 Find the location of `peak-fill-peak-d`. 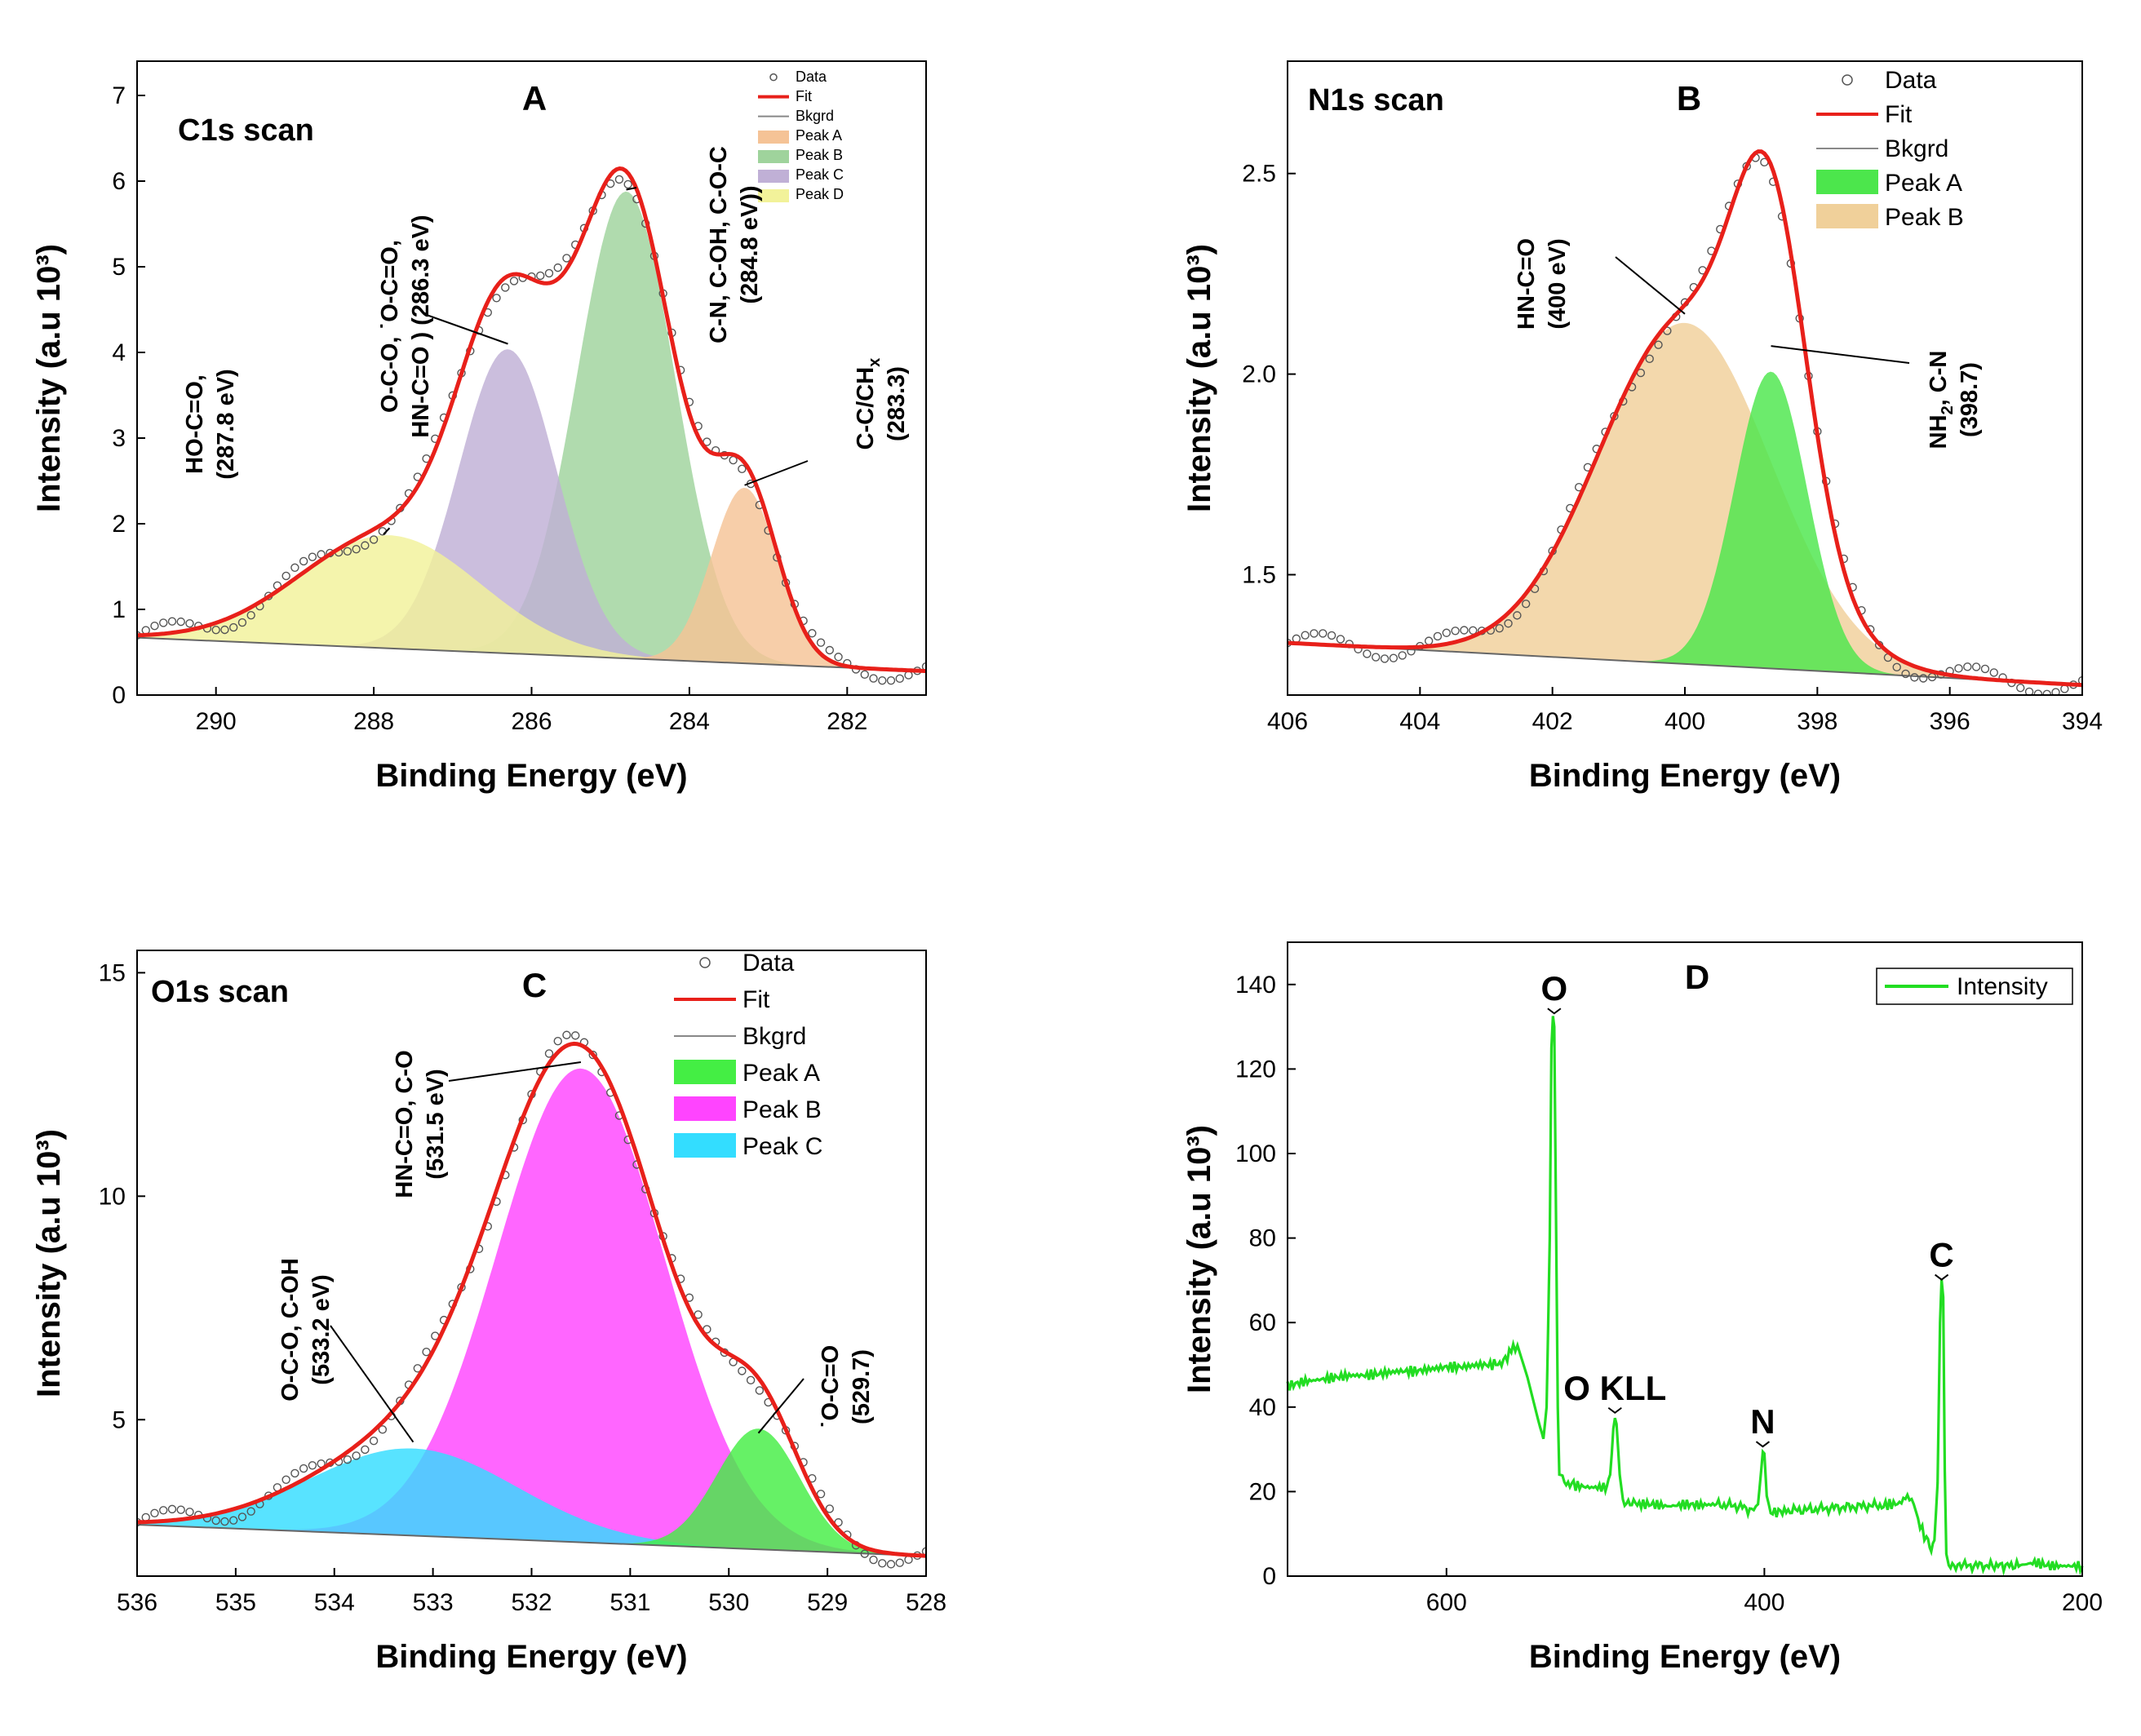

peak-fill-peak-d is located at coordinates (531, 603).